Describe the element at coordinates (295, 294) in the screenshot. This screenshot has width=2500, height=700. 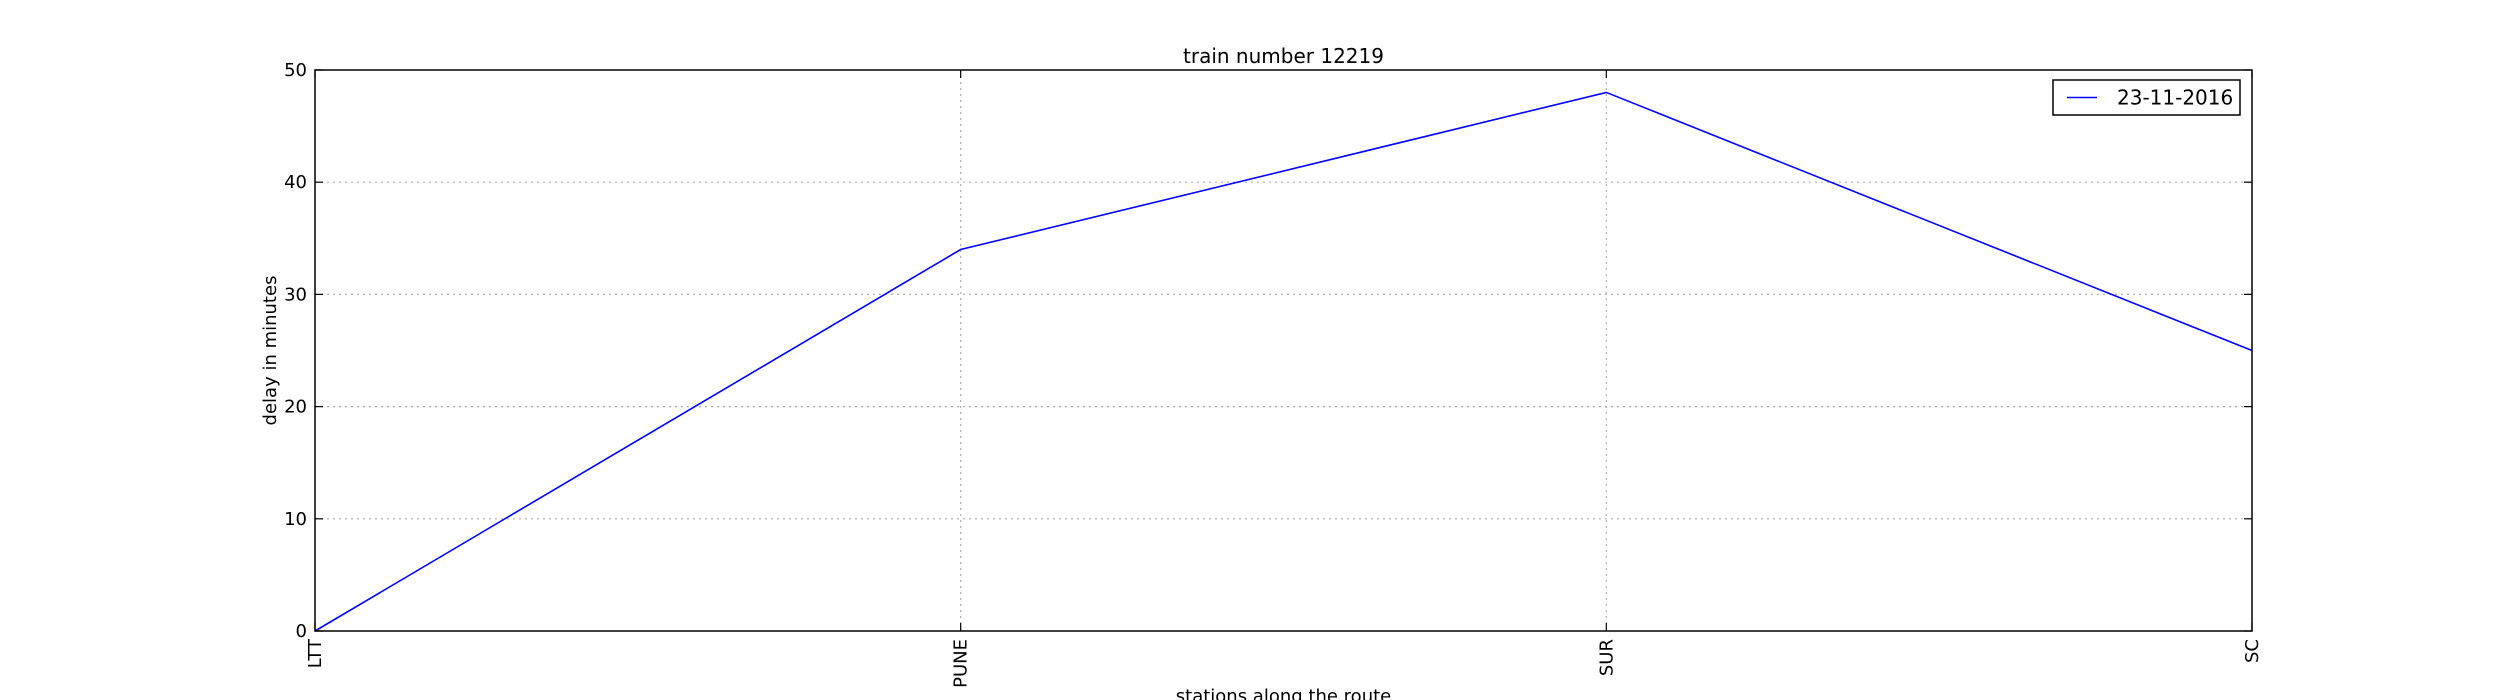
I see `y-tick-label: 30` at that location.